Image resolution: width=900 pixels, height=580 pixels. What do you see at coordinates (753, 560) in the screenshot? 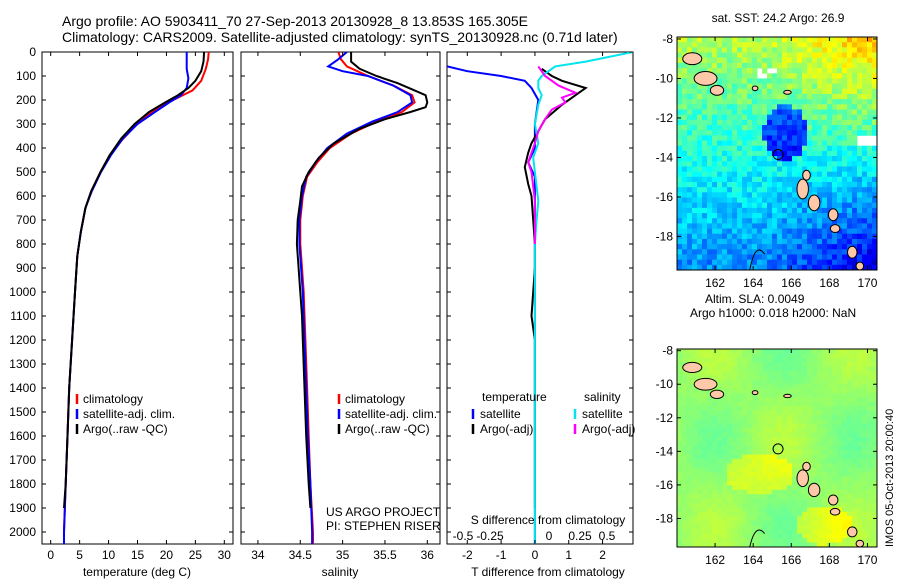
I see `sla_map-xtick-label: 164` at bounding box center [753, 560].